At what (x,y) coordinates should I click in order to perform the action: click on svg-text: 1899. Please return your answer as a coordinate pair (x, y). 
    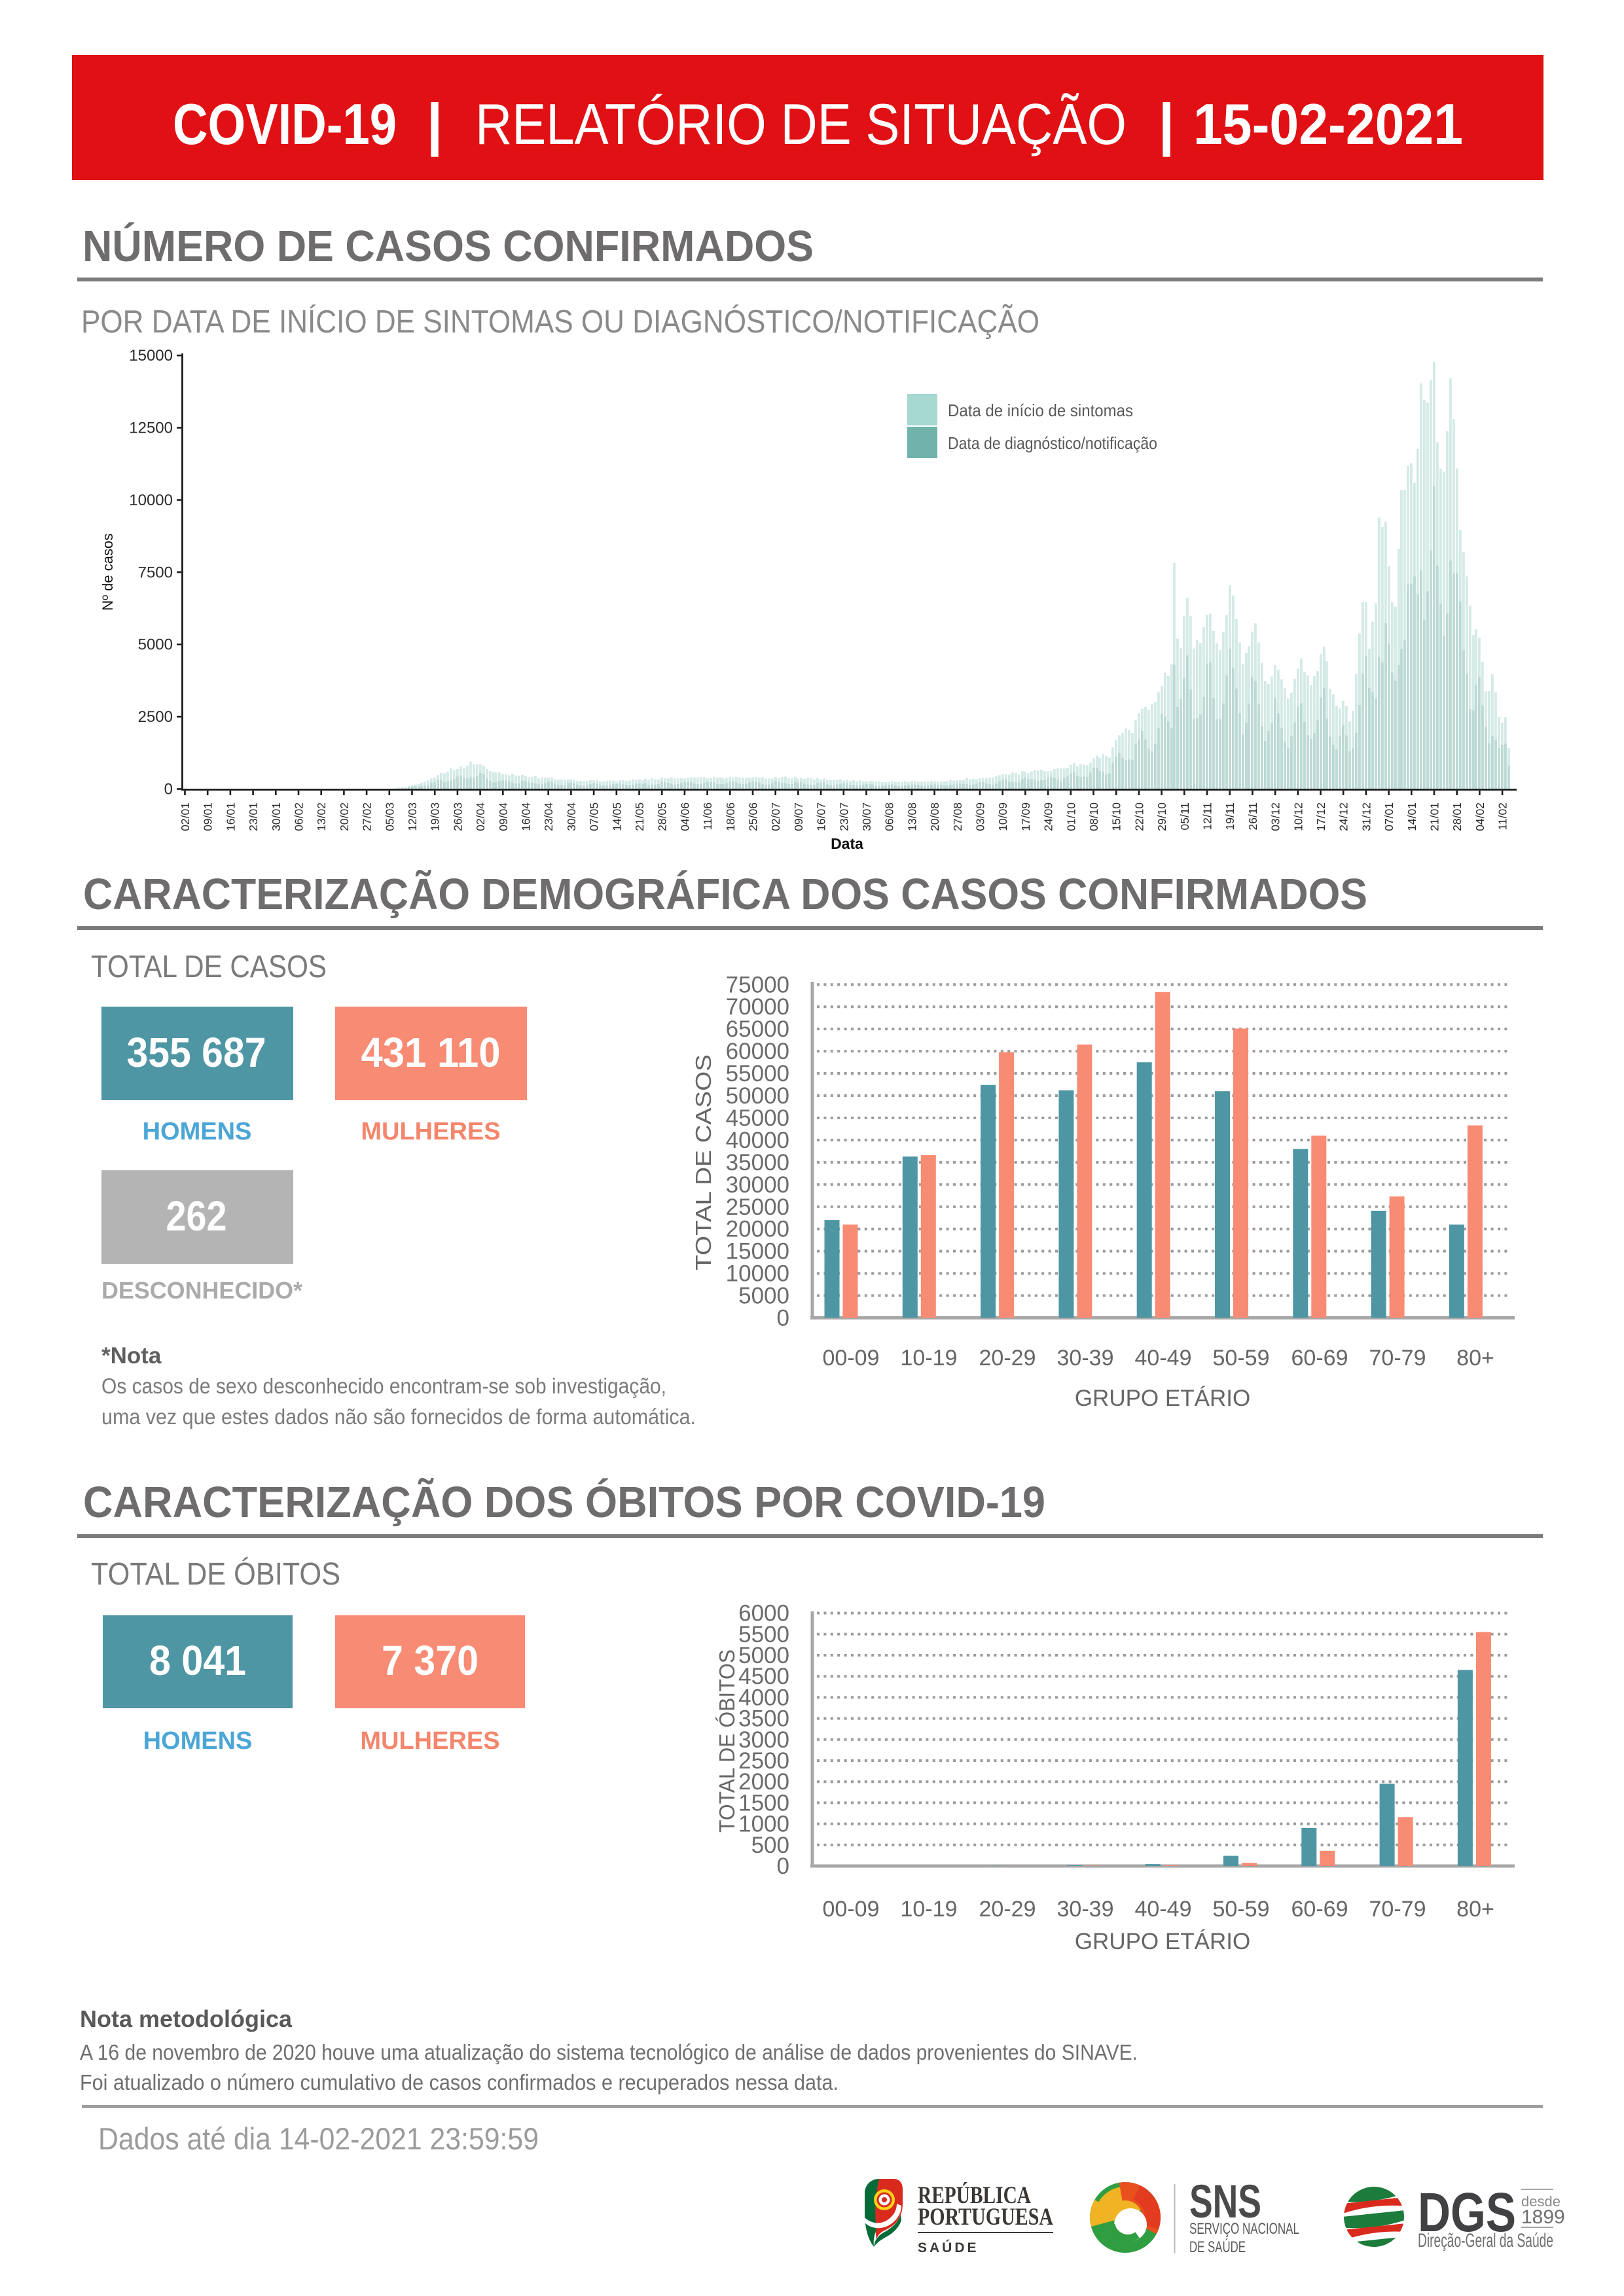
    Looking at the image, I should click on (1543, 2217).